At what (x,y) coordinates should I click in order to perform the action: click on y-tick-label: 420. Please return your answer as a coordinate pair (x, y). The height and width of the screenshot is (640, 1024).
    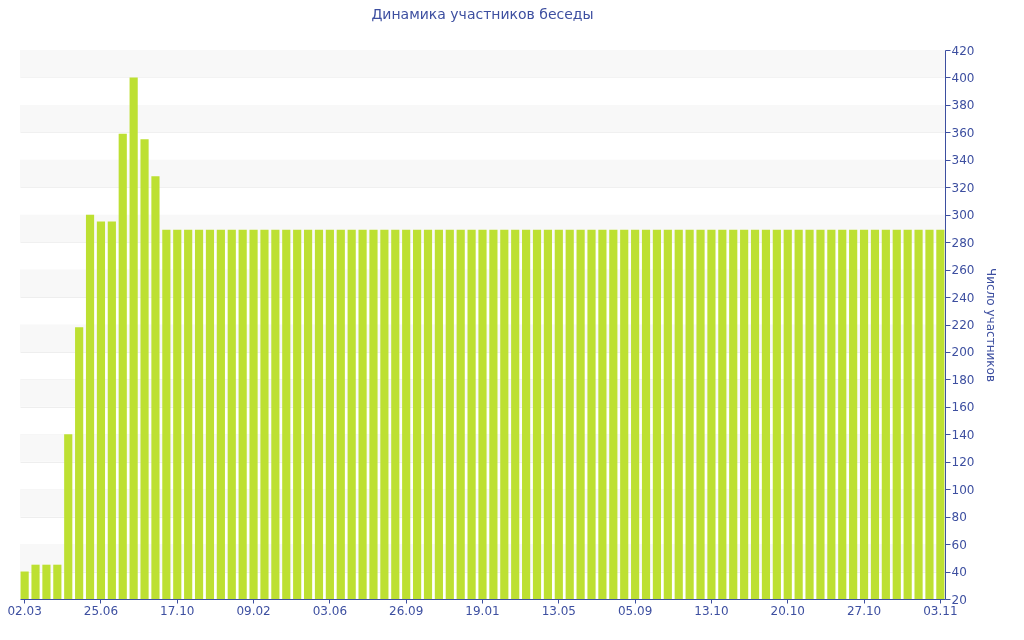
    Looking at the image, I should click on (963, 50).